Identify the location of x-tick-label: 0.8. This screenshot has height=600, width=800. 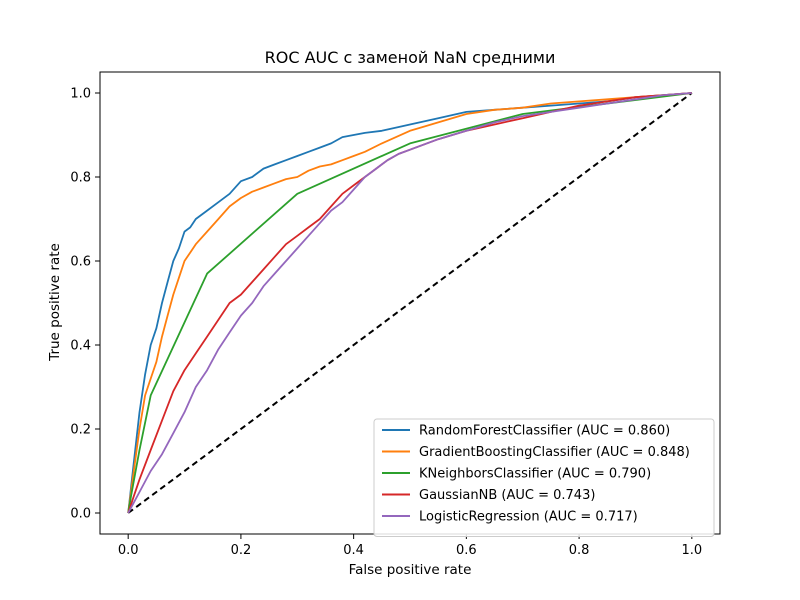
(579, 550).